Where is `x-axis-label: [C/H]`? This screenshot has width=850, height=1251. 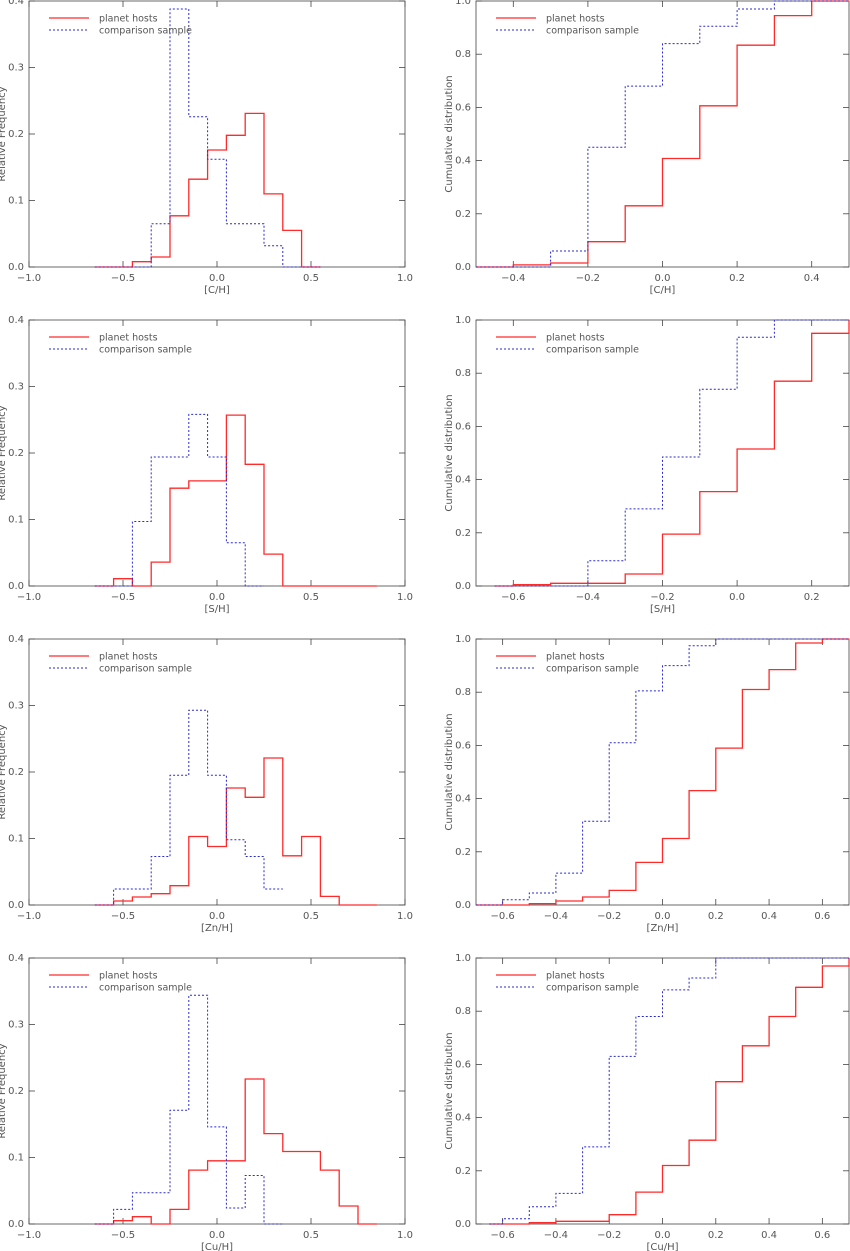
x-axis-label: [C/H] is located at coordinates (663, 290).